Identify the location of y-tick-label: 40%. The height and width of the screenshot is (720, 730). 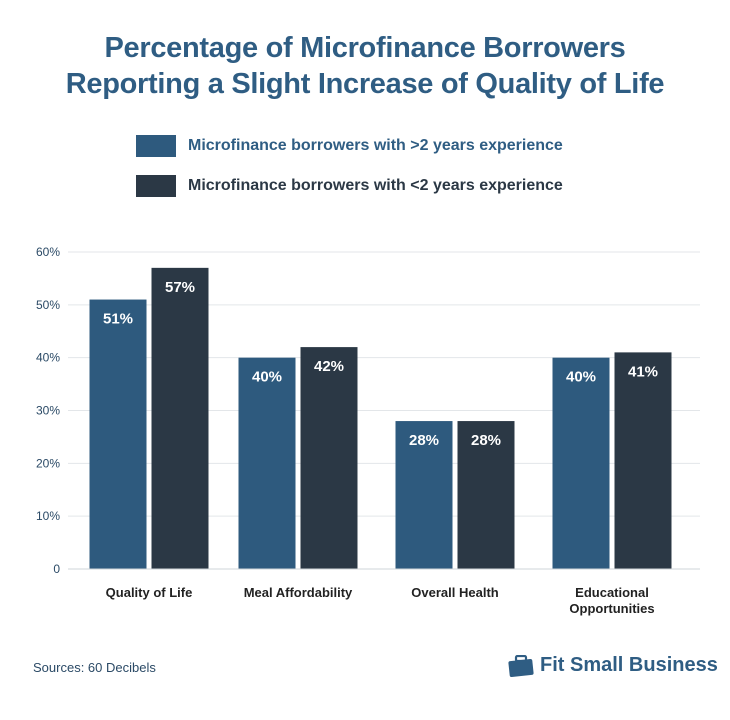
(48, 358).